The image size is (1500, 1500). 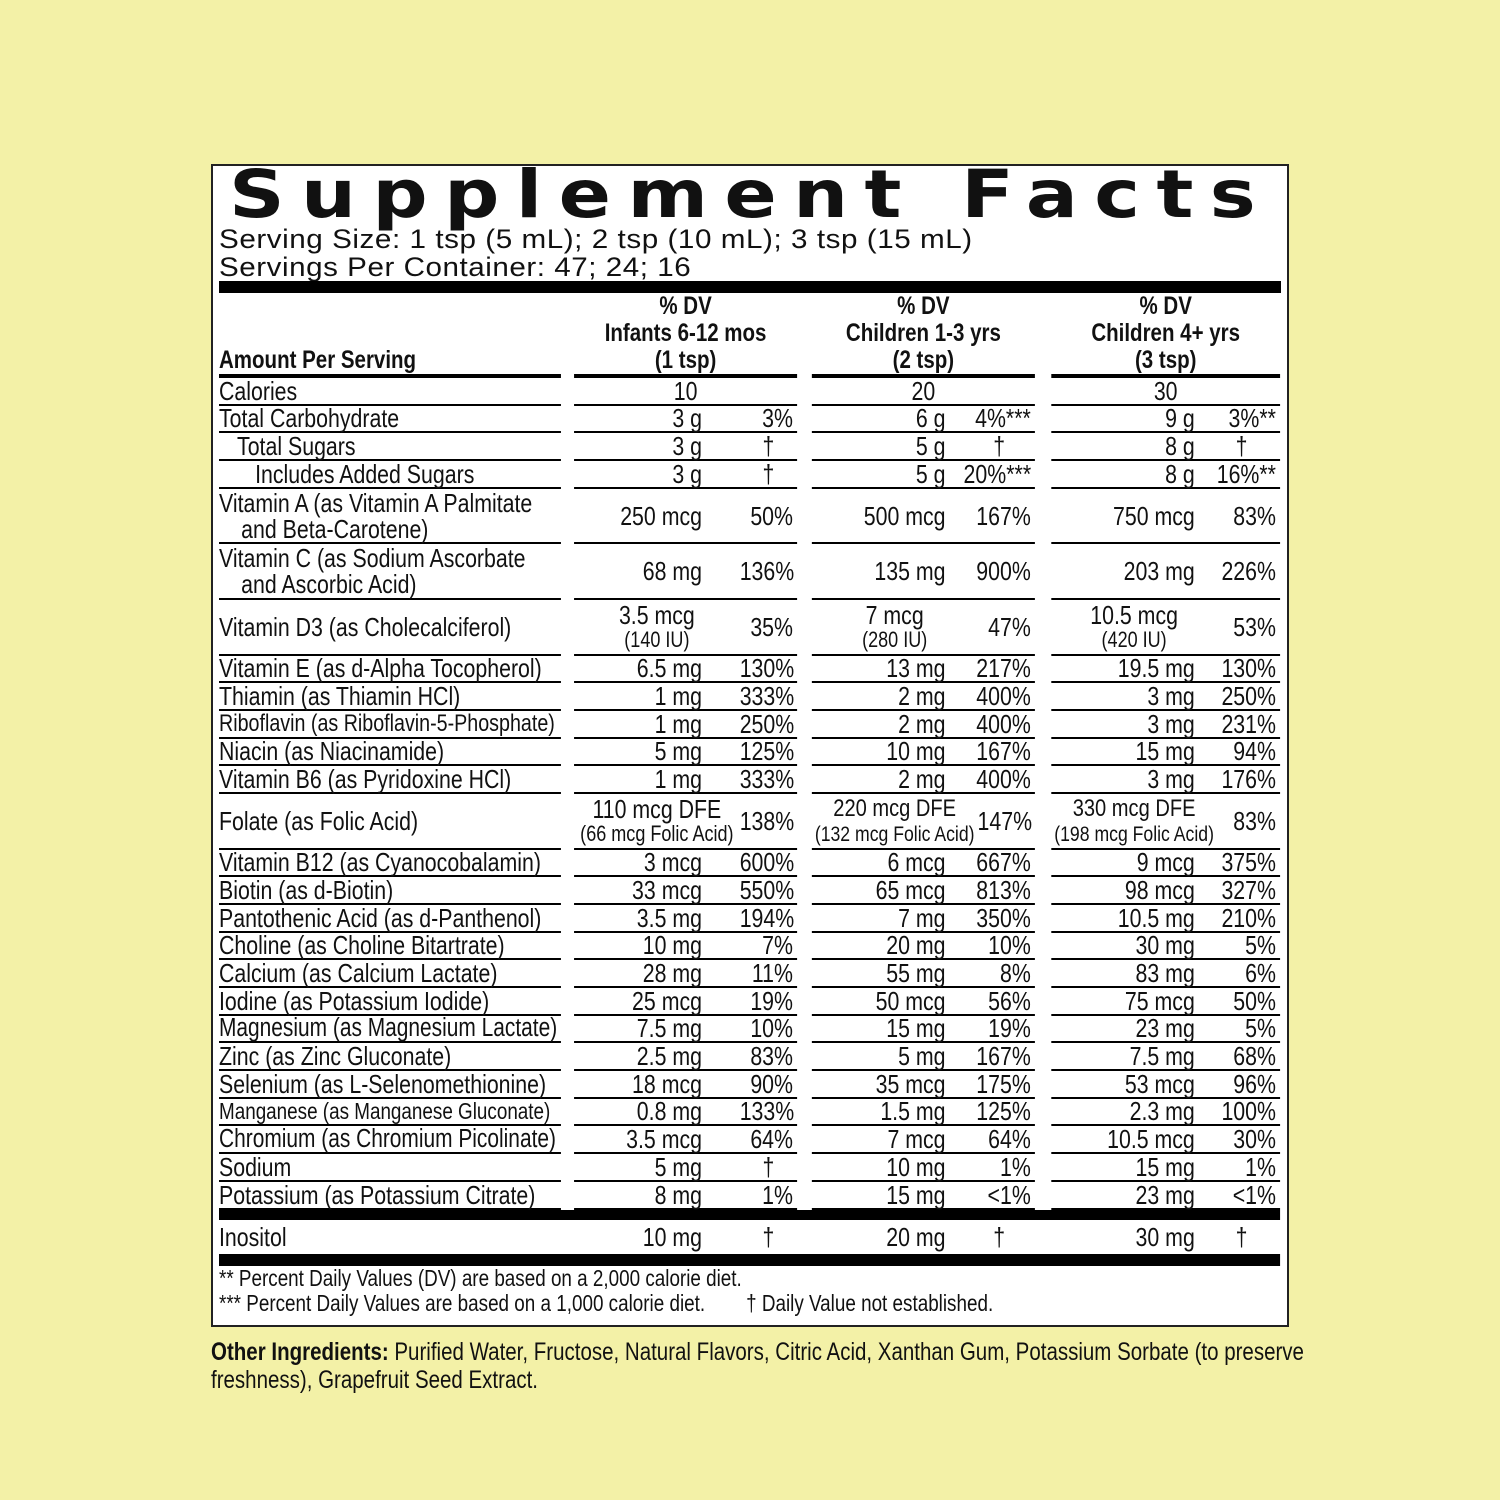 I want to click on amount: 68 mg, so click(x=672, y=571).